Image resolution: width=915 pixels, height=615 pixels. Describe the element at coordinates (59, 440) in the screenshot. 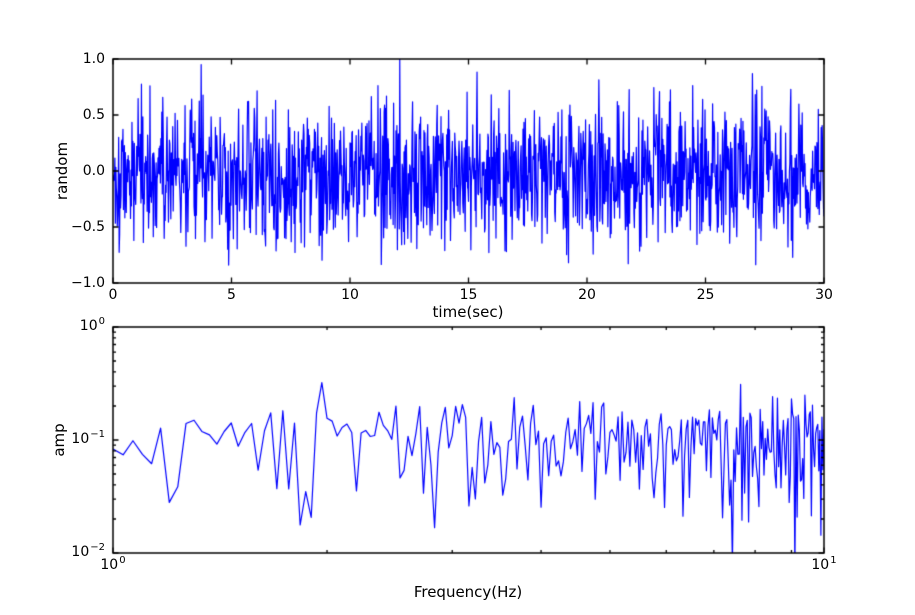

I see `spectrum-ylabel: amp` at that location.